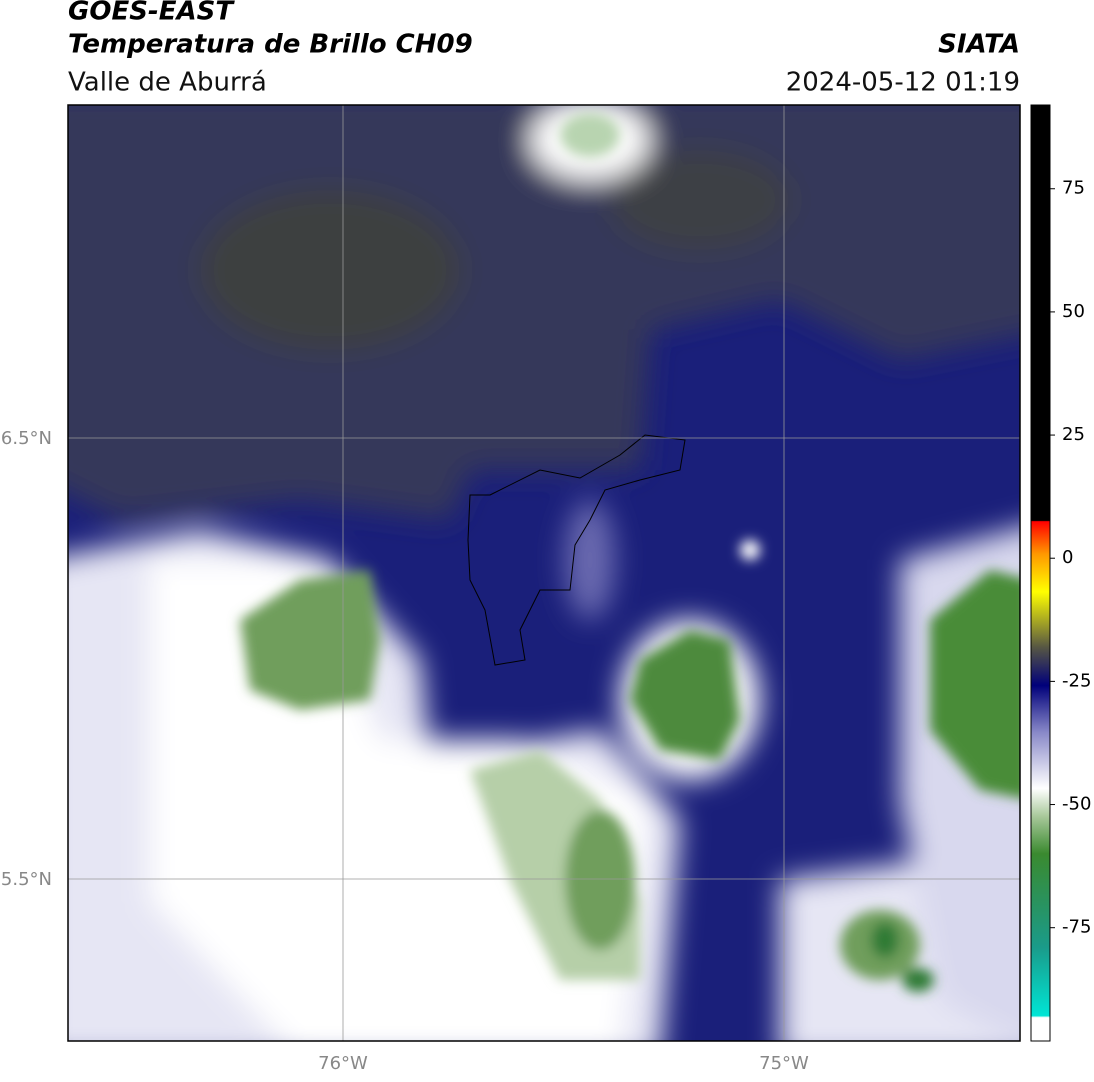  What do you see at coordinates (903, 83) in the screenshot?
I see `timestamp: 2024-05-12 01:19` at bounding box center [903, 83].